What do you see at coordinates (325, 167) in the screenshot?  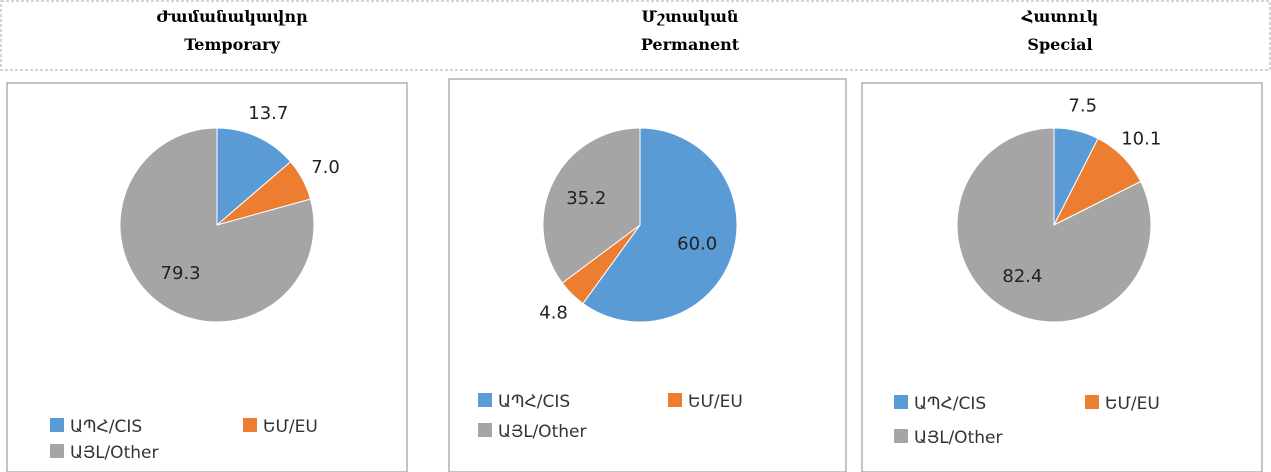 I see `data-label: 7.0` at bounding box center [325, 167].